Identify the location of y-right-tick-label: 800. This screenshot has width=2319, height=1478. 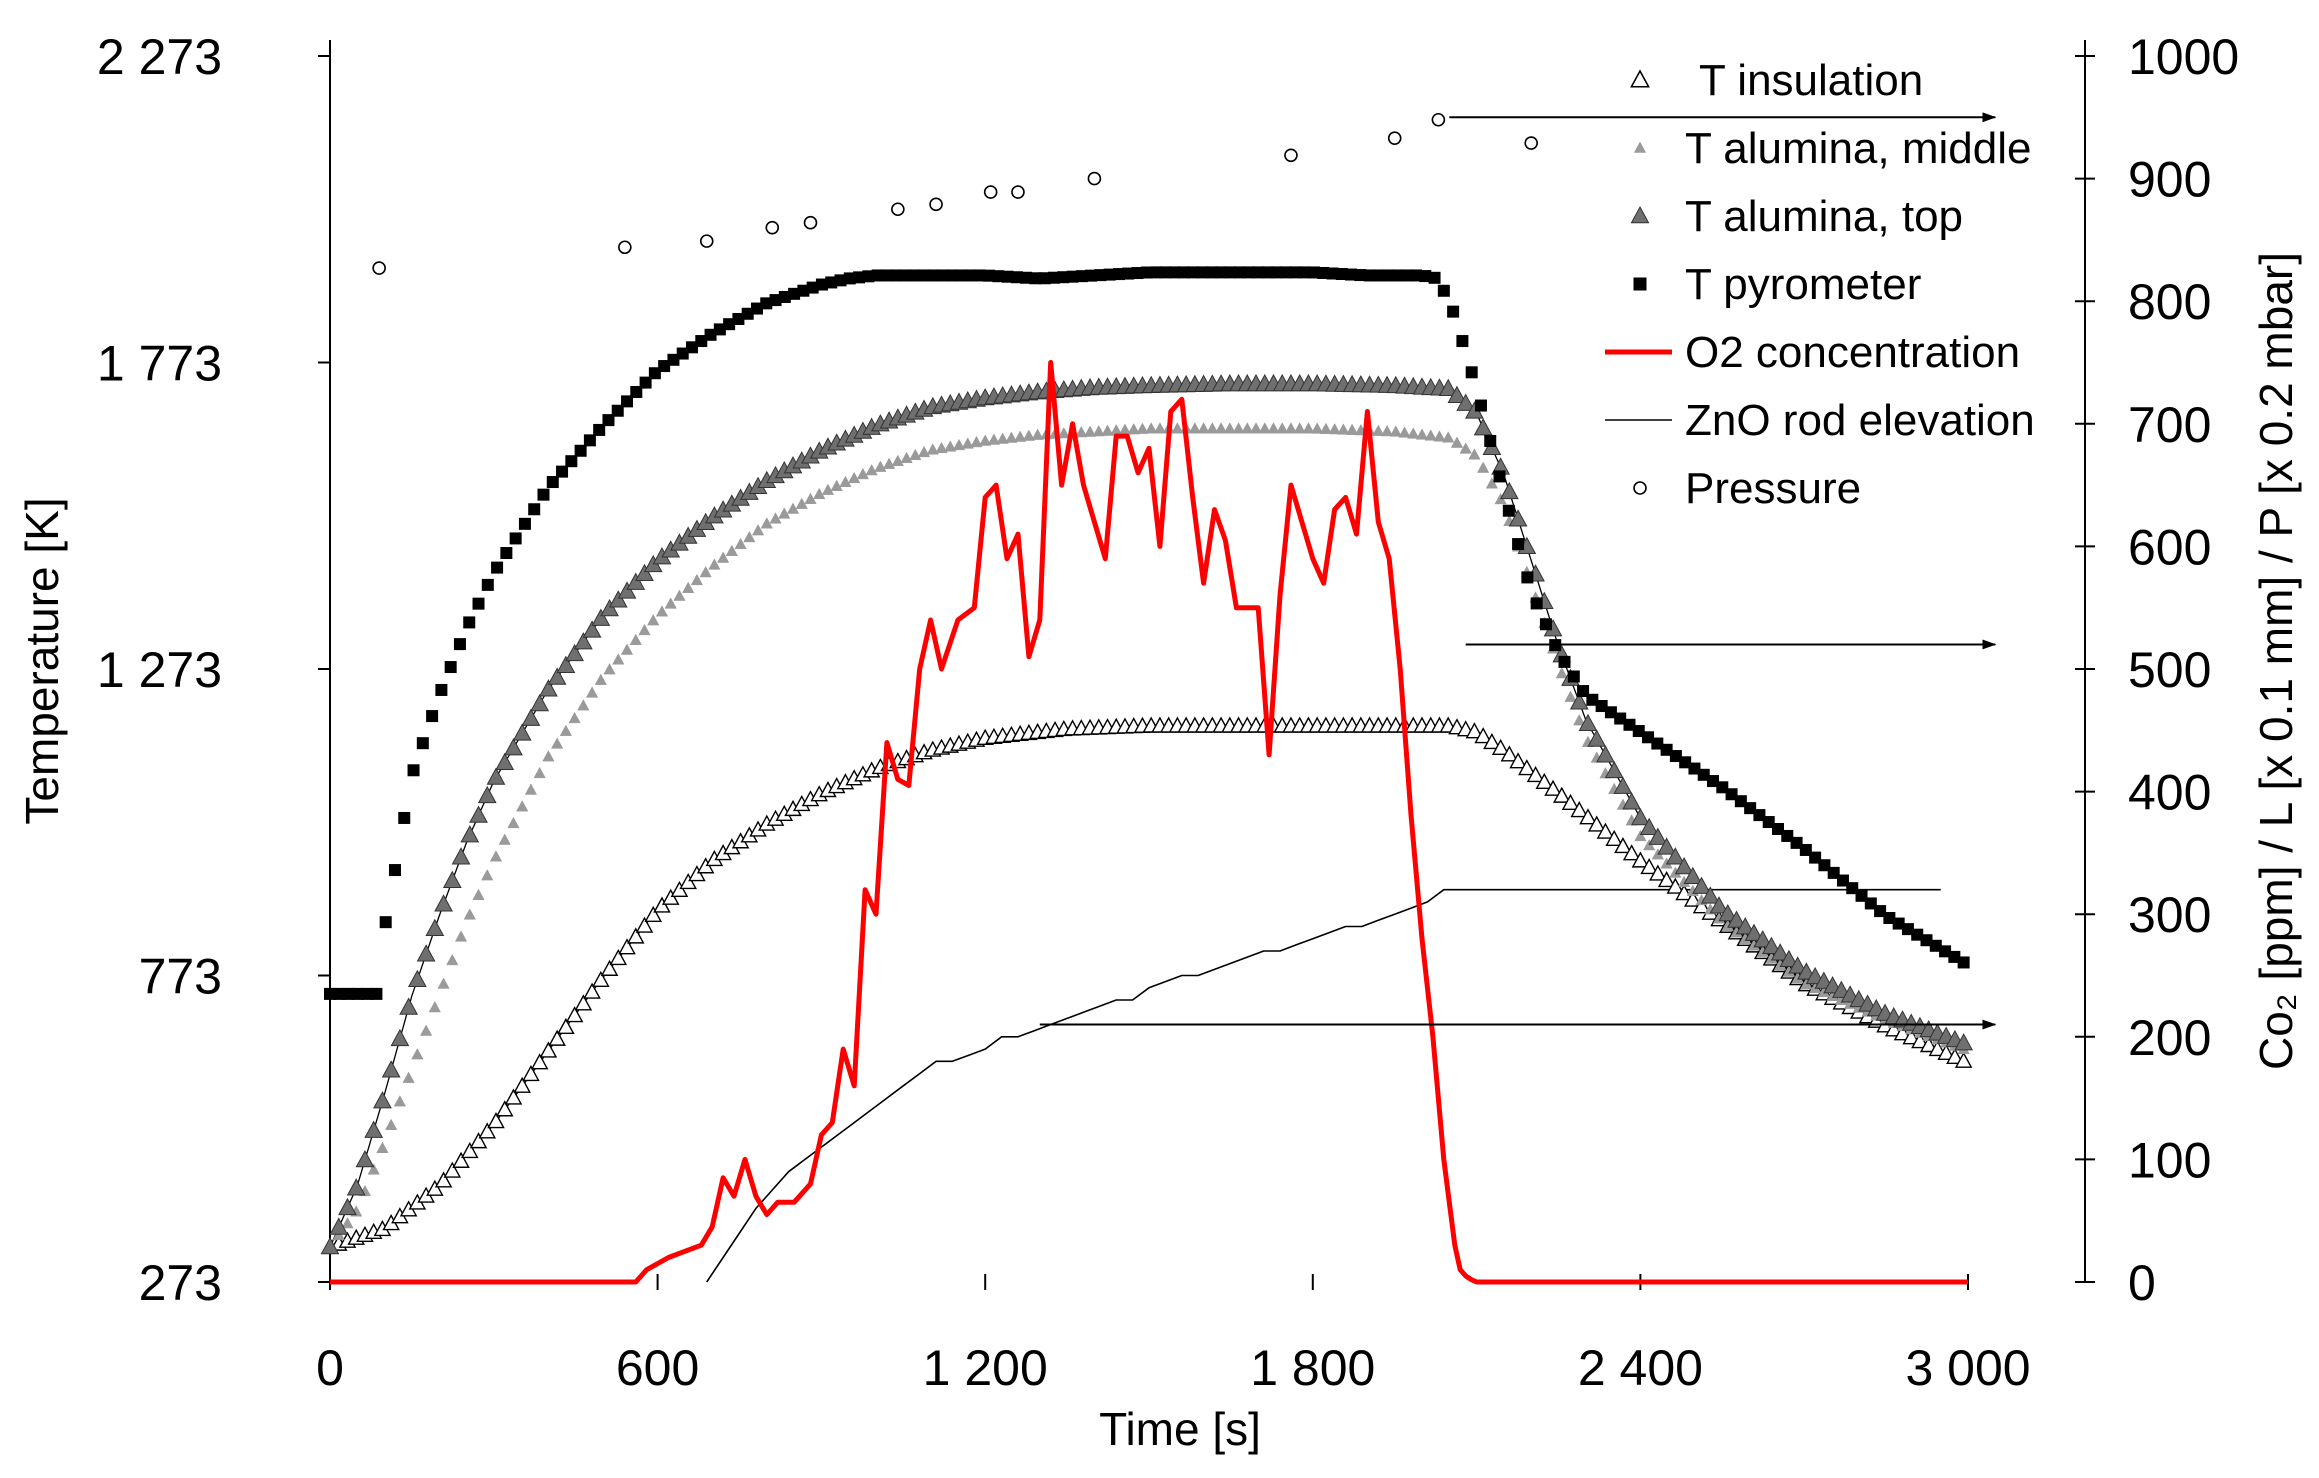
(2169, 302).